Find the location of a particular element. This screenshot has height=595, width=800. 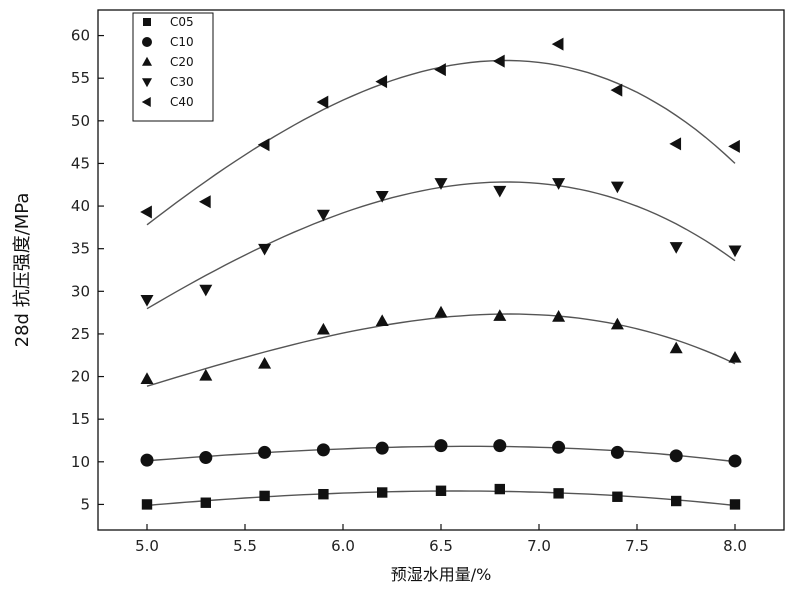

legend-label: C30 is located at coordinates (182, 82).